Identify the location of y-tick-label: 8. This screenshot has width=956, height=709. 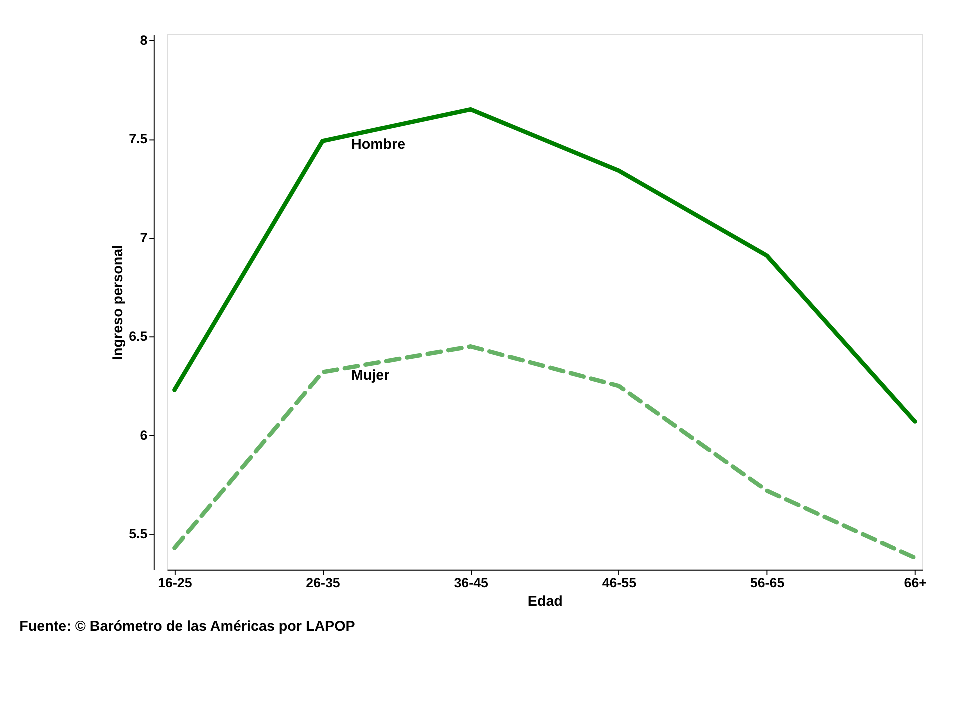
(144, 40).